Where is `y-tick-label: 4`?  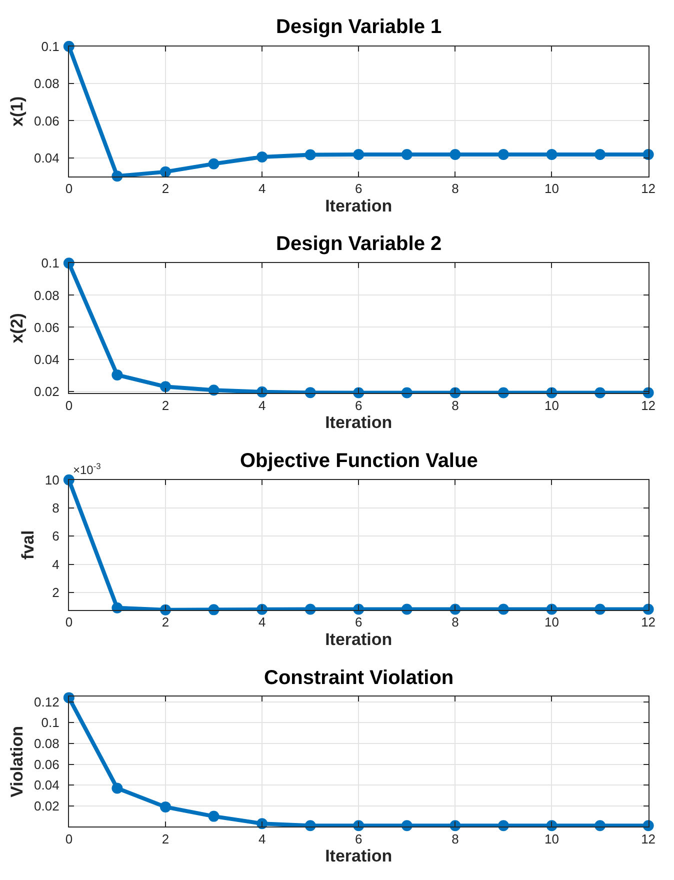
y-tick-label: 4 is located at coordinates (56, 564).